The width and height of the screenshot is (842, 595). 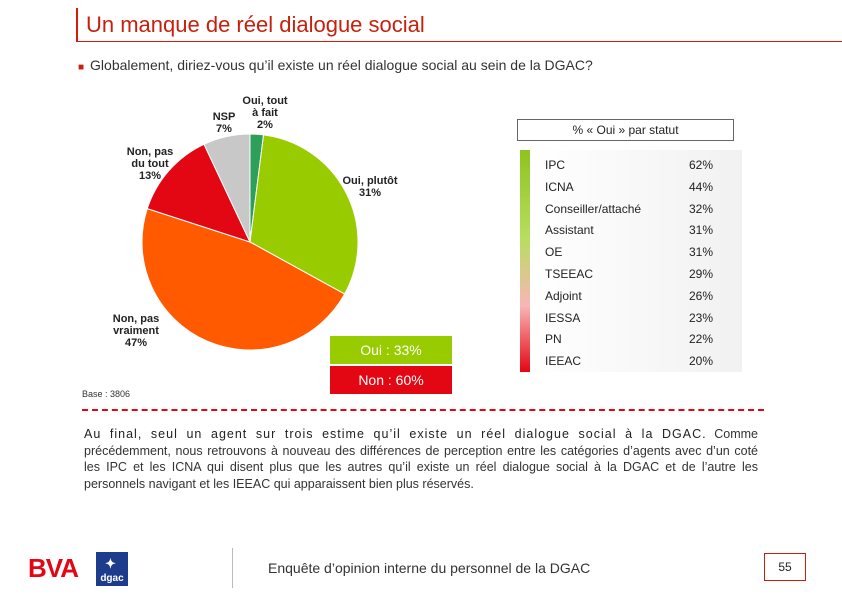 I want to click on status-table-background, so click(x=636, y=261).